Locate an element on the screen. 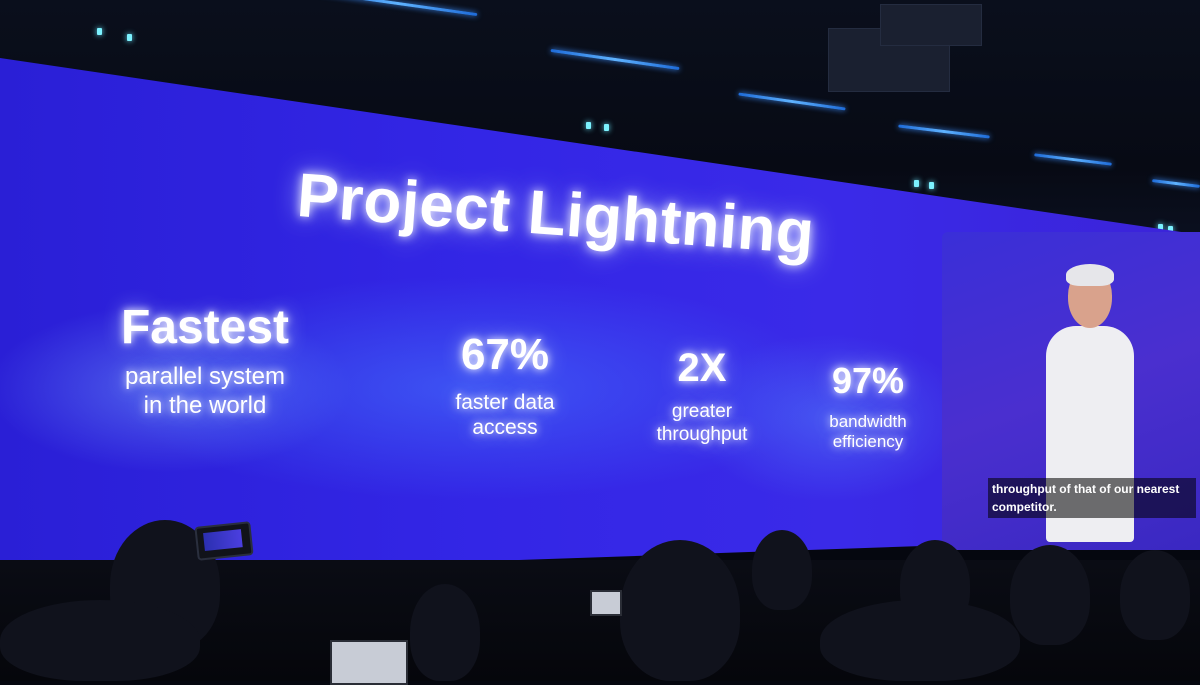 The width and height of the screenshot is (1200, 685). phone-screen is located at coordinates (223, 540).